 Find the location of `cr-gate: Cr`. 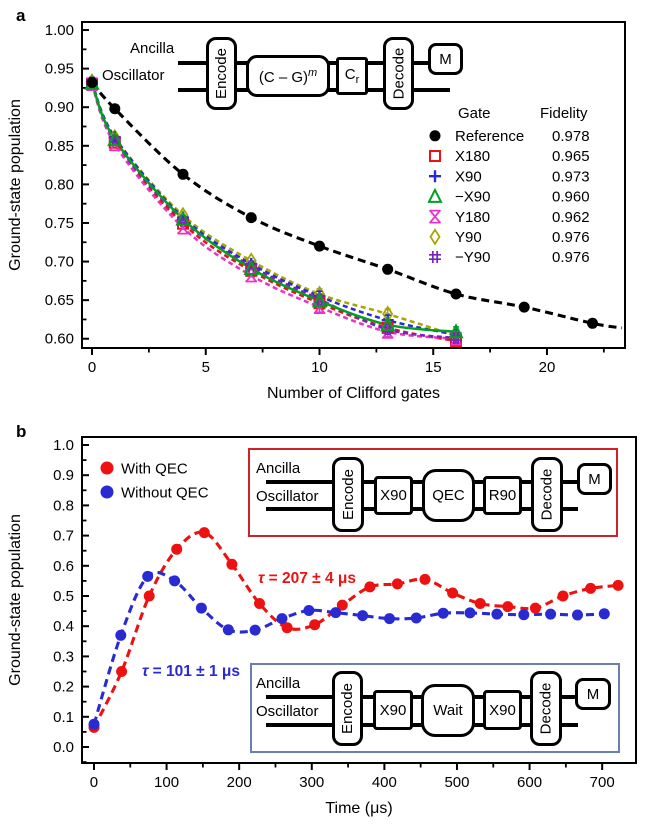

cr-gate: Cr is located at coordinates (352, 76).